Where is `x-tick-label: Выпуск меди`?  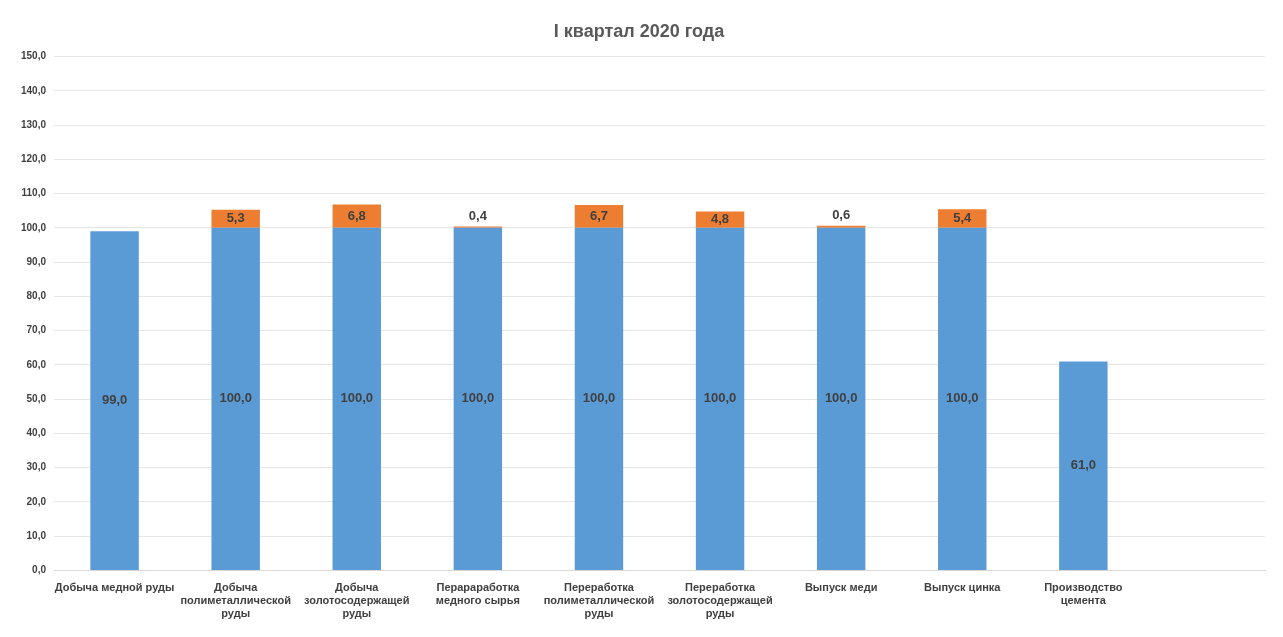 x-tick-label: Выпуск меди is located at coordinates (841, 587).